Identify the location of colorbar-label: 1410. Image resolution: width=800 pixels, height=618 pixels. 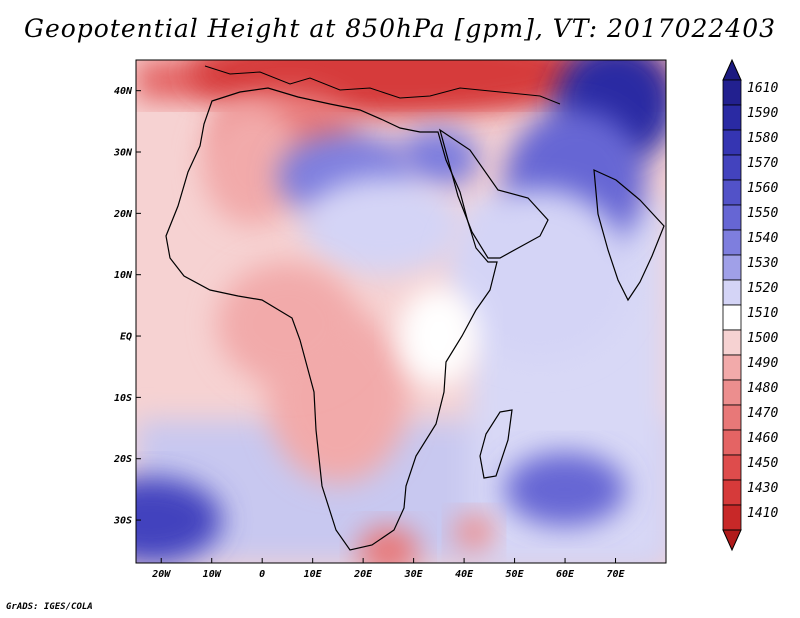
(762, 513).